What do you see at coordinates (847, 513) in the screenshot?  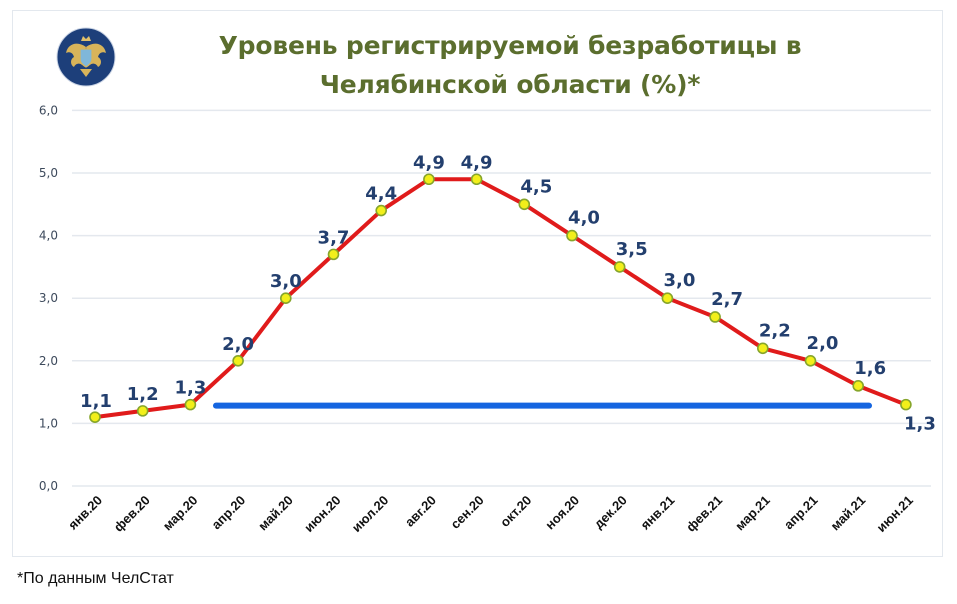 I see `x-tick-label: май.21` at bounding box center [847, 513].